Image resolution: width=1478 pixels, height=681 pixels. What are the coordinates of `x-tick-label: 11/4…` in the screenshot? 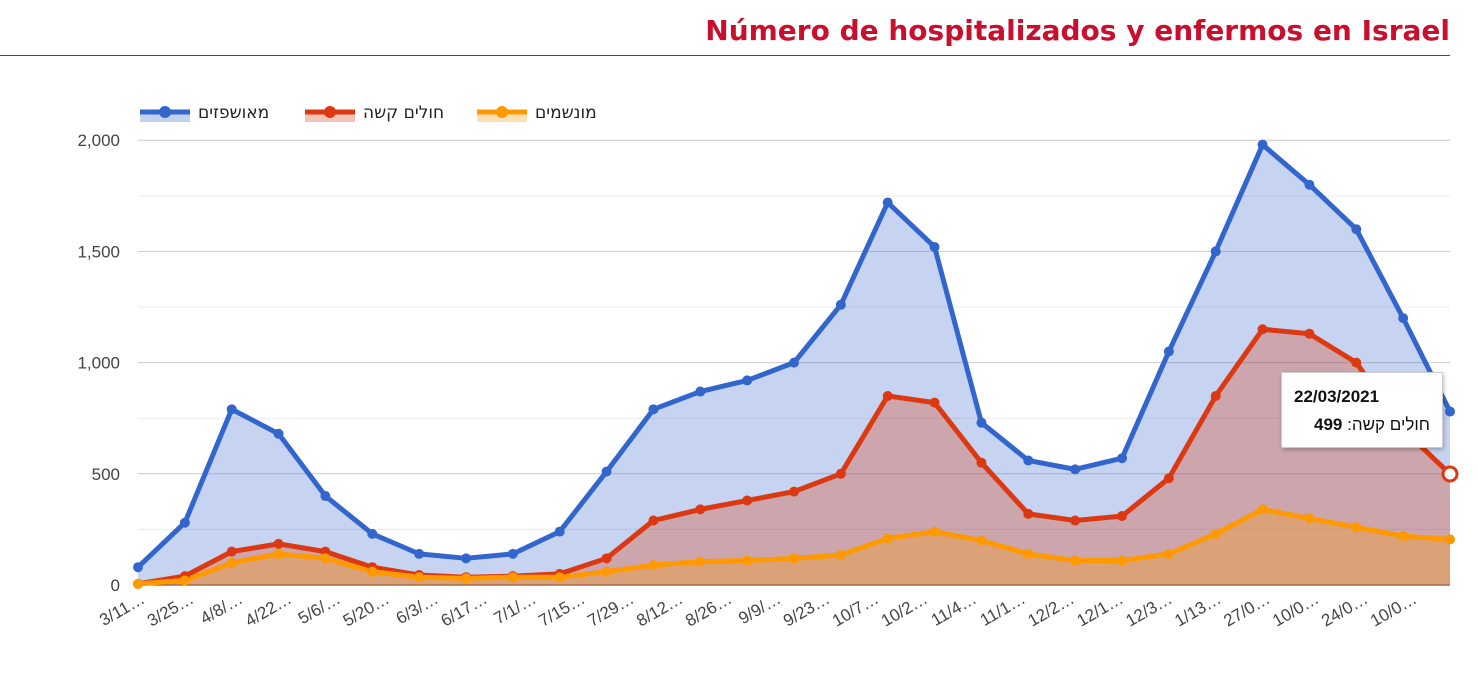 It's located at (954, 609).